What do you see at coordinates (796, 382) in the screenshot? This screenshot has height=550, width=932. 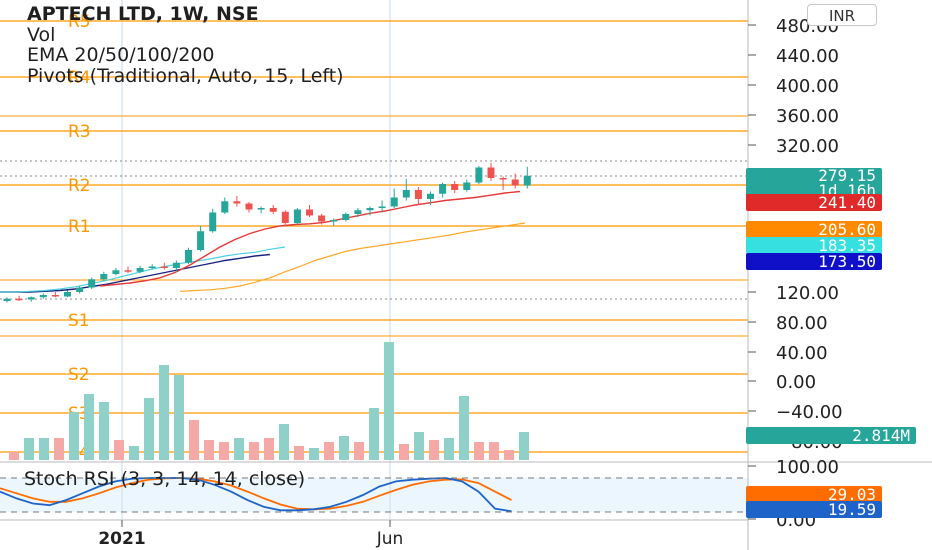 I see `price-tick-label: 0.00` at bounding box center [796, 382].